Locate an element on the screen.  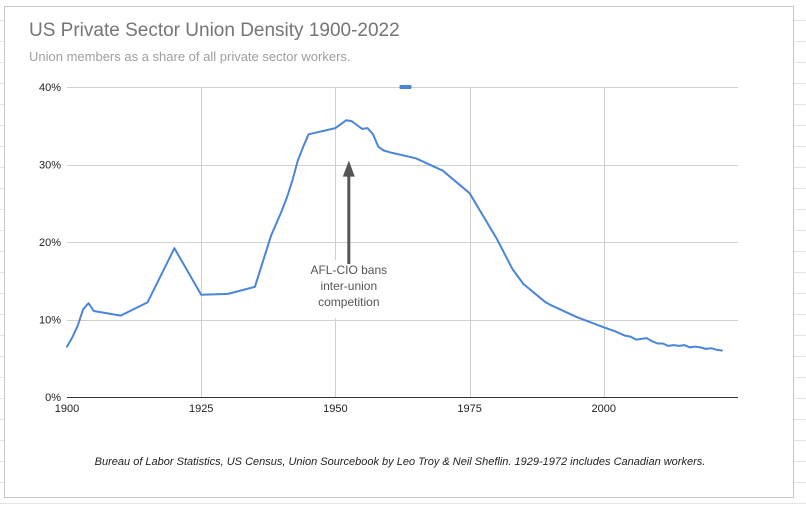
annotation-background is located at coordinates (348, 289).